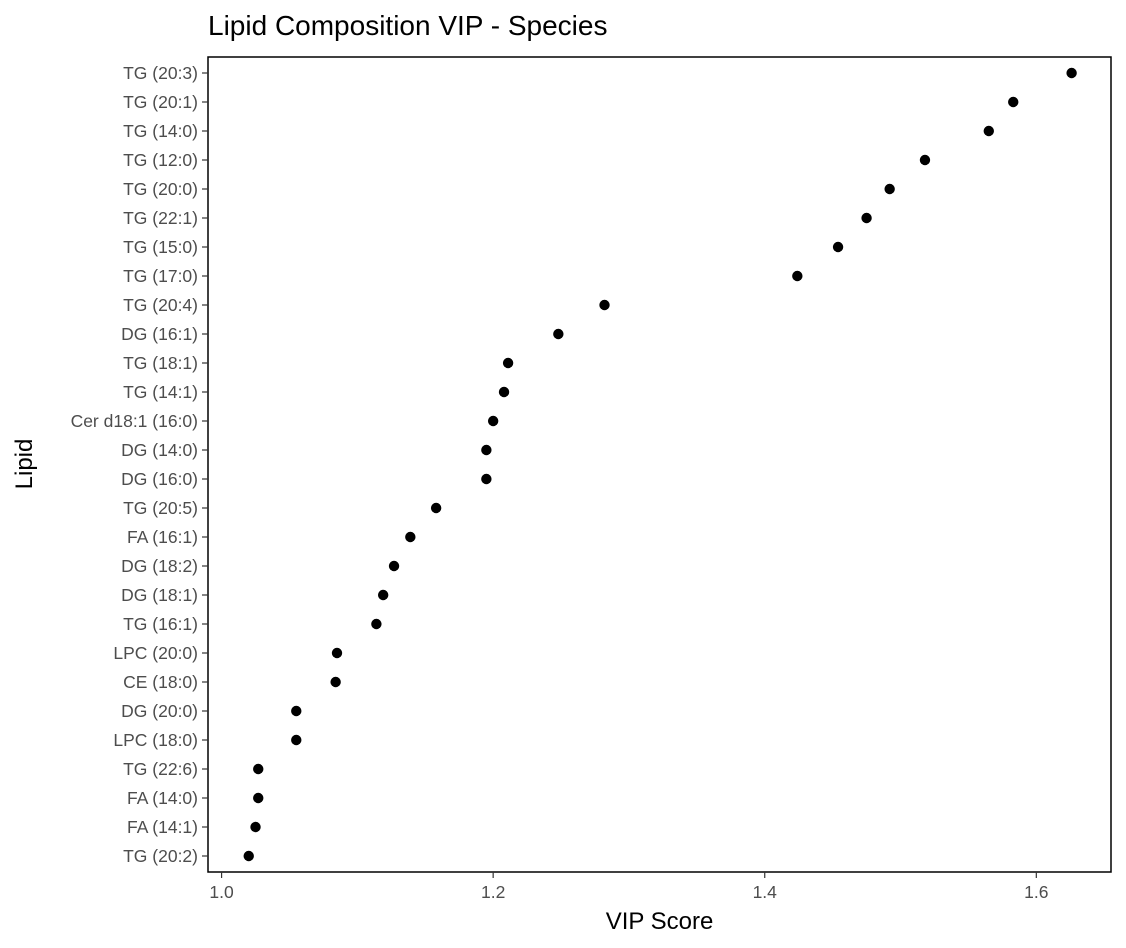  Describe the element at coordinates (160, 769) in the screenshot. I see `y-tick-label: TG (22:6)` at that location.